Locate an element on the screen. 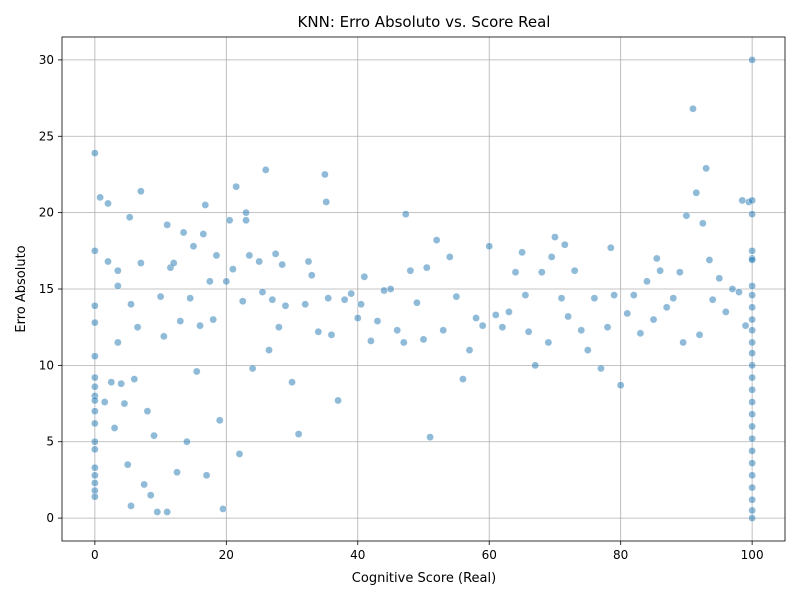  y-axis-label: Erro Absoluto is located at coordinates (21, 288).